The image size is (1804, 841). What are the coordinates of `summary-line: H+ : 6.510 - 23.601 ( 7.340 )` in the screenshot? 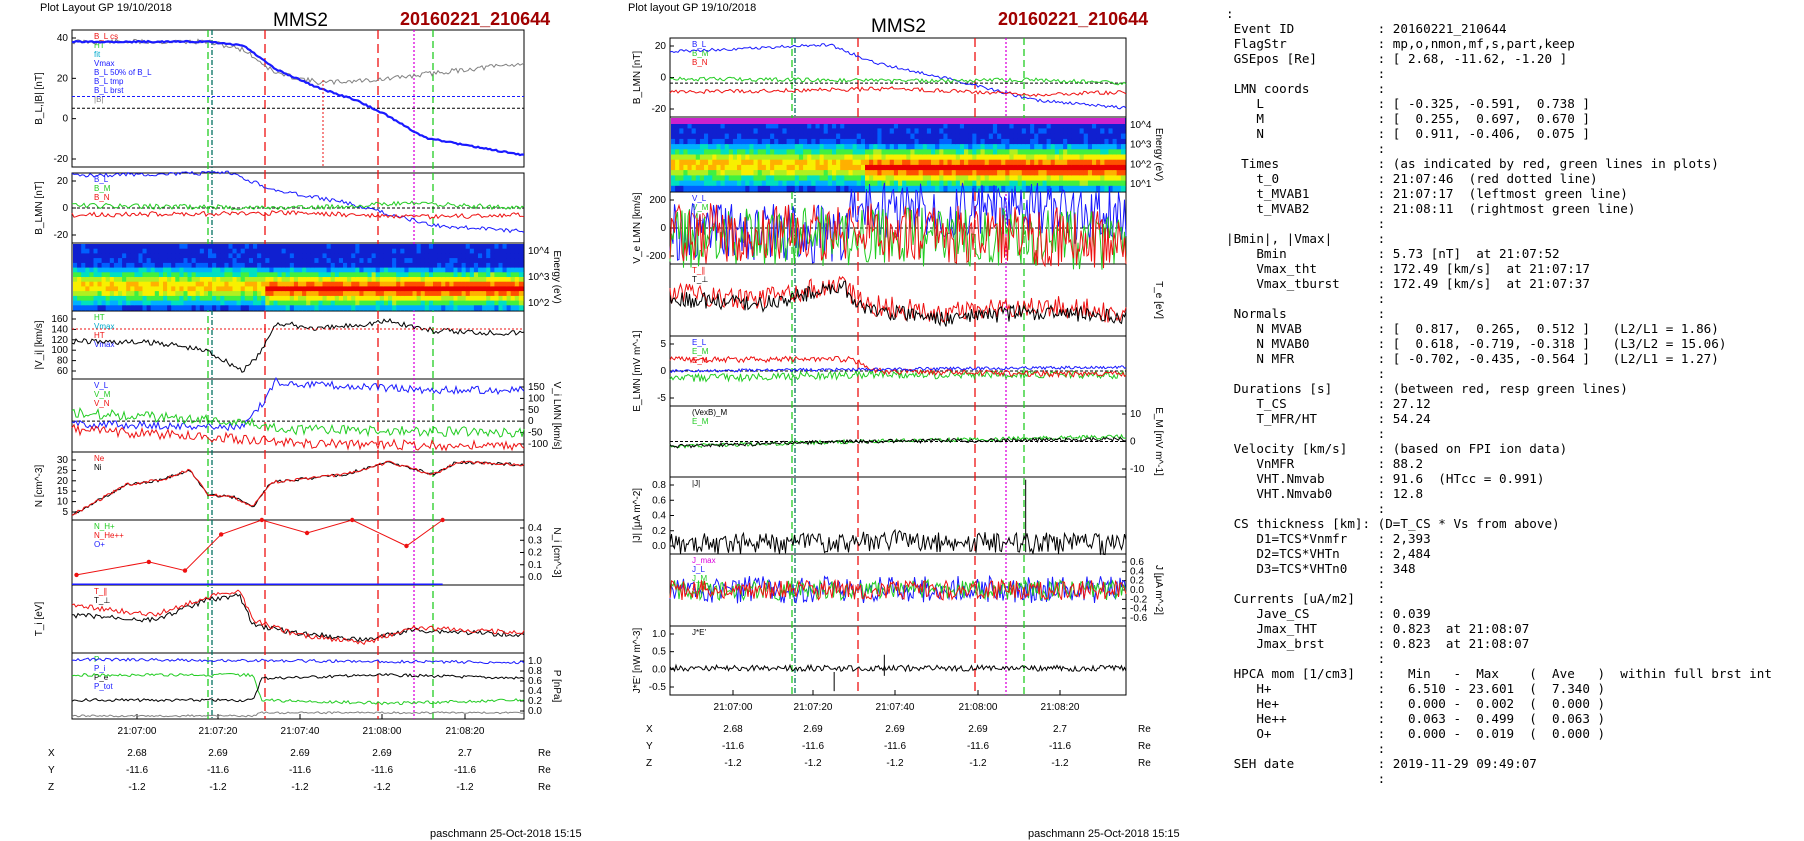 It's located at (1416, 688).